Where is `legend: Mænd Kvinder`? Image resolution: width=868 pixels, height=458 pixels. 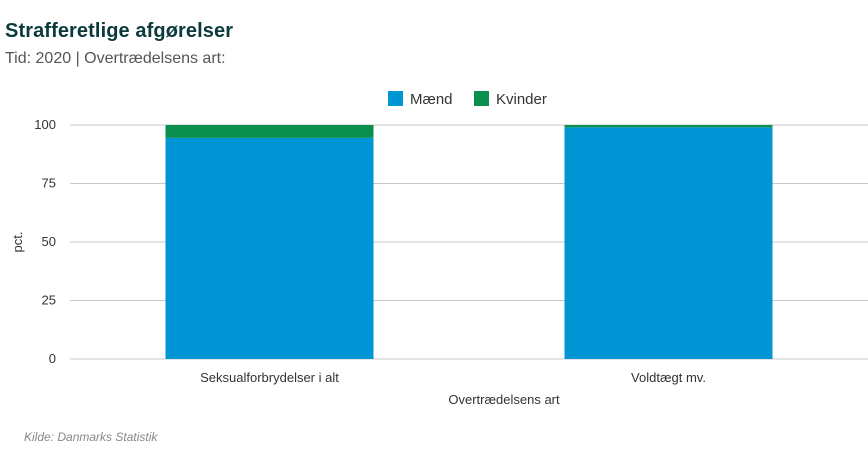
legend: Mænd Kvinder is located at coordinates (467, 99).